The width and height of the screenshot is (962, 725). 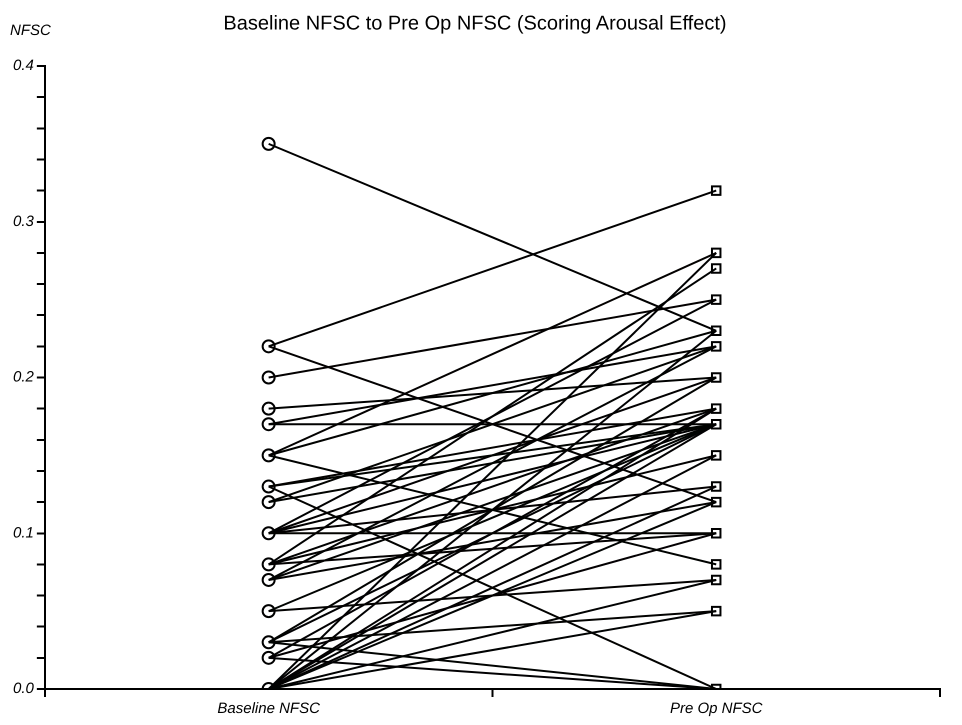 What do you see at coordinates (23, 689) in the screenshot?
I see `y-tick-label: 0.0` at bounding box center [23, 689].